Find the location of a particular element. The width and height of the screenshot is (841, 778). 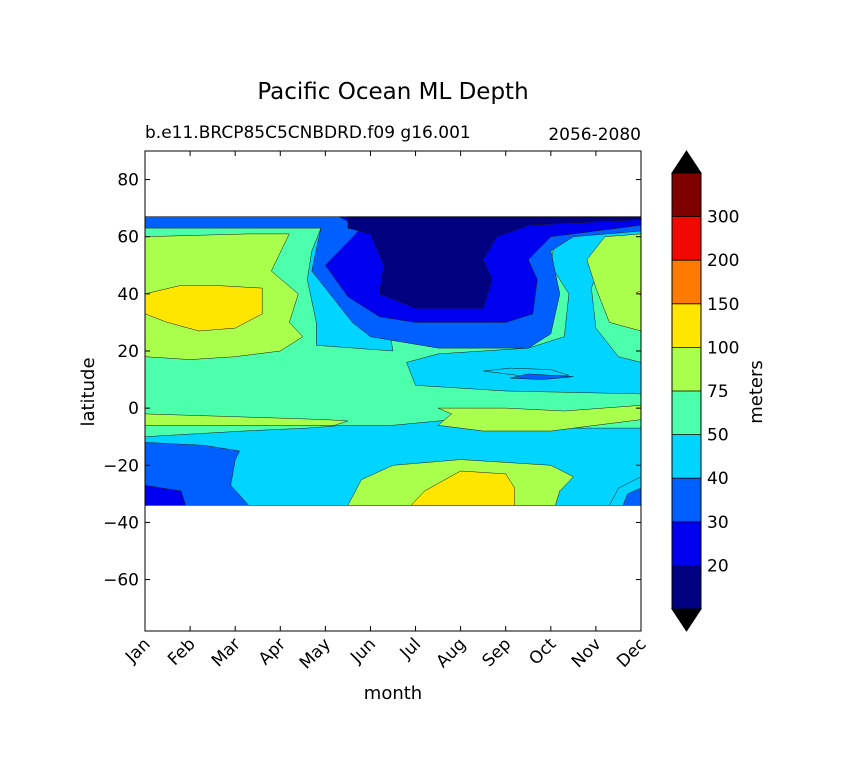

y-tick-label: 40 is located at coordinates (128, 295).